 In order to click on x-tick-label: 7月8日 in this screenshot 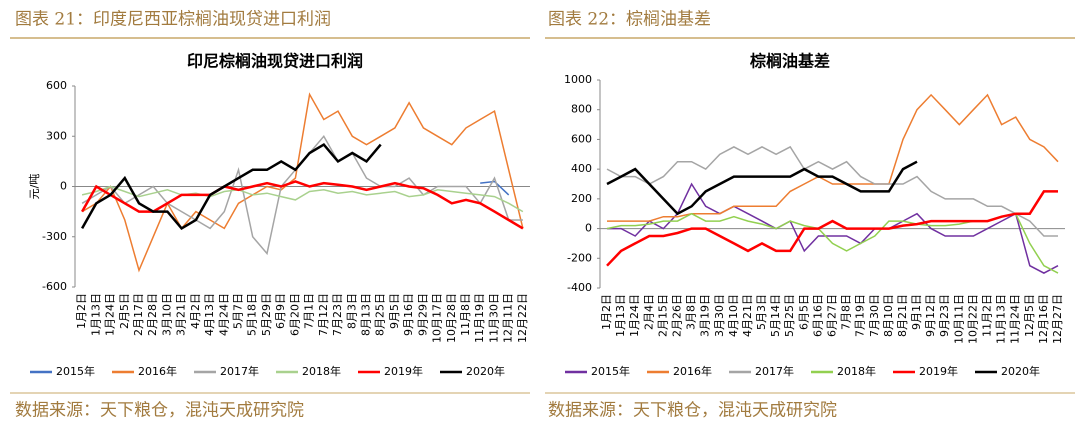, I will do `click(846, 312)`.